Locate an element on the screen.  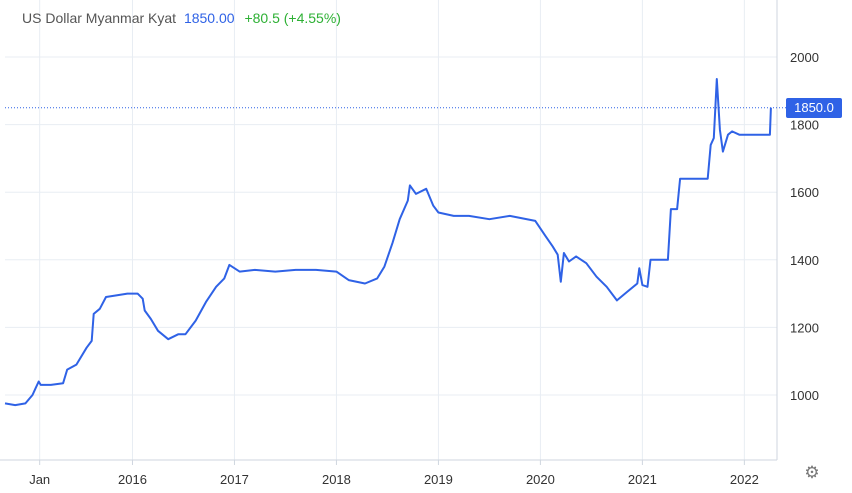
gear-icon: ⚙ is located at coordinates (812, 472).